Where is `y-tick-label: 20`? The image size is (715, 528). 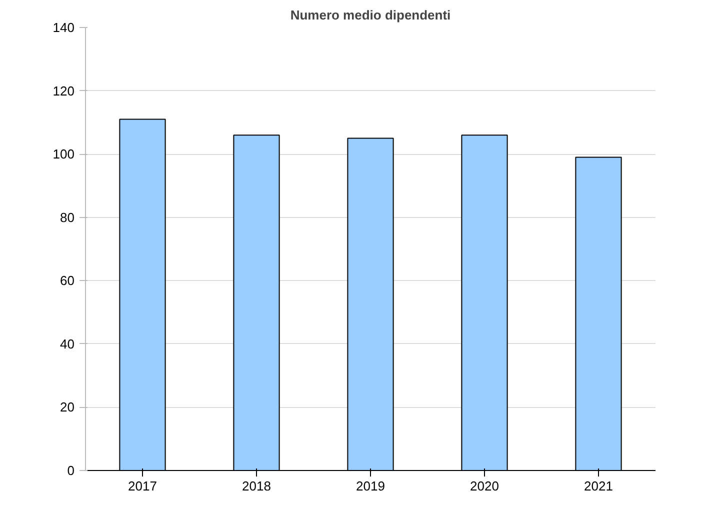 y-tick-label: 20 is located at coordinates (67, 407).